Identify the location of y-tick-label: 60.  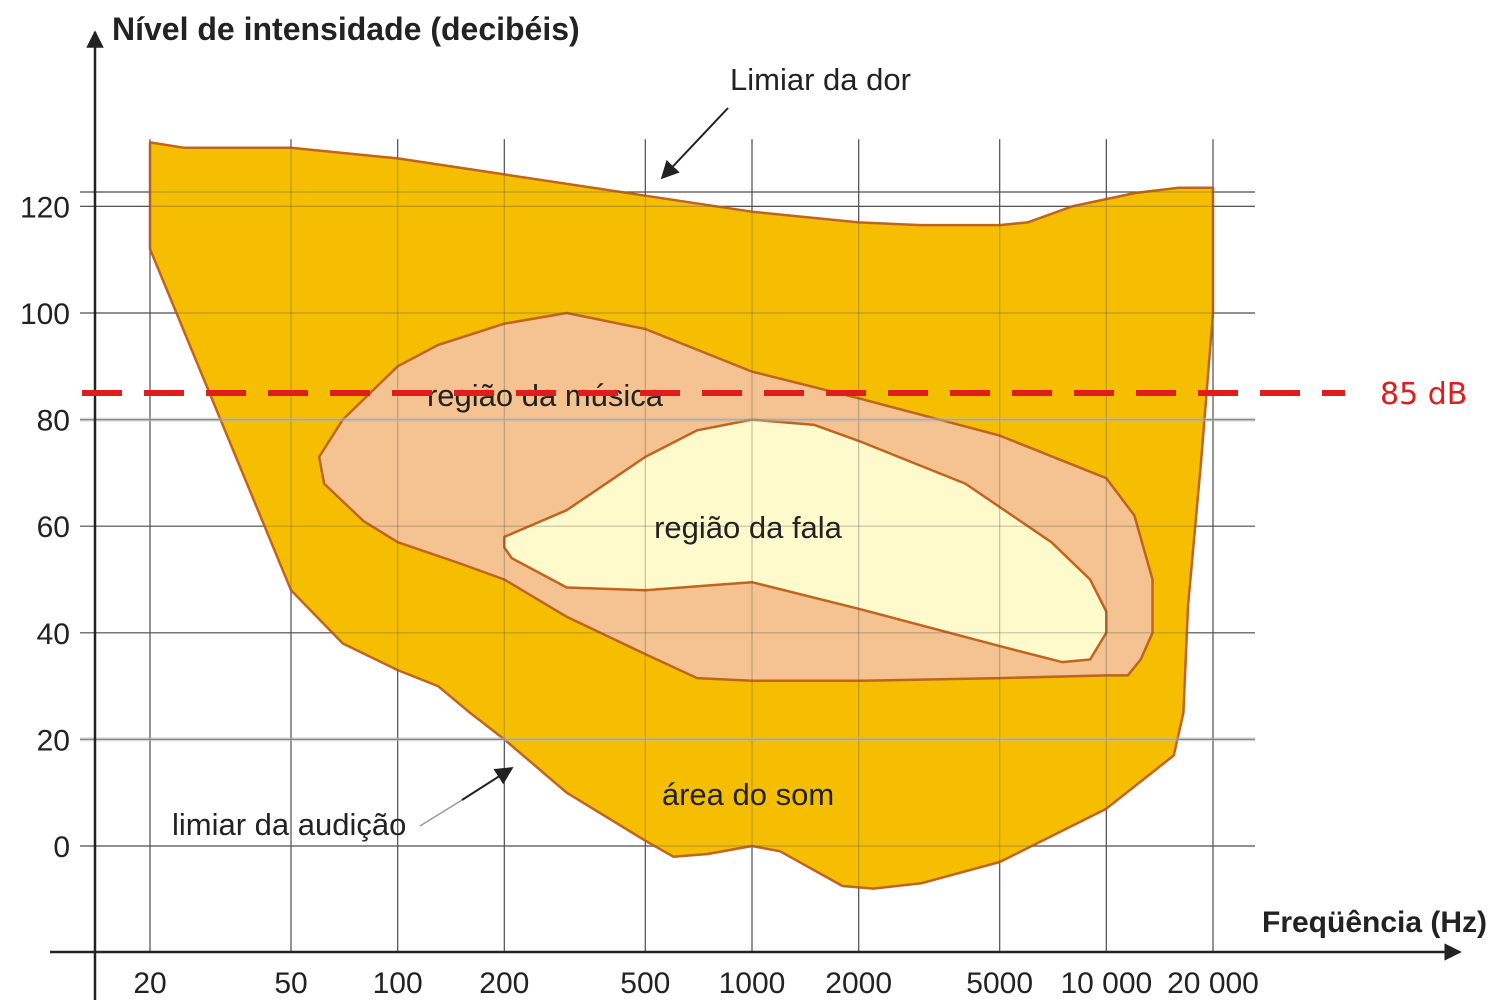
(53, 527).